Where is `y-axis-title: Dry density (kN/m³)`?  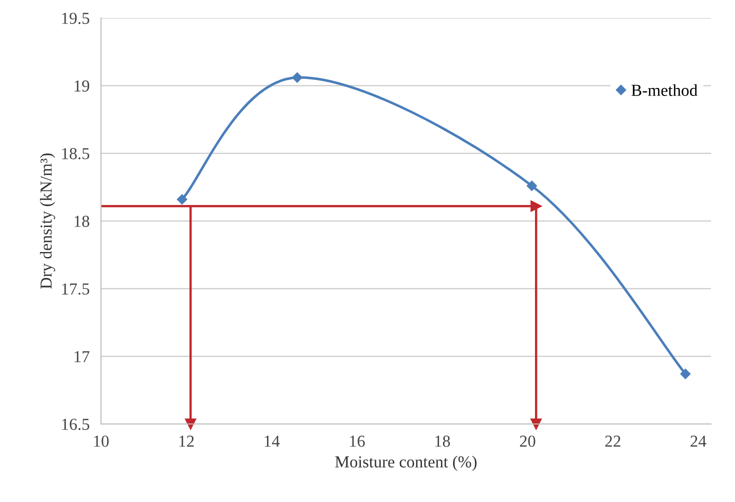
y-axis-title: Dry density (kN/m³) is located at coordinates (48, 221).